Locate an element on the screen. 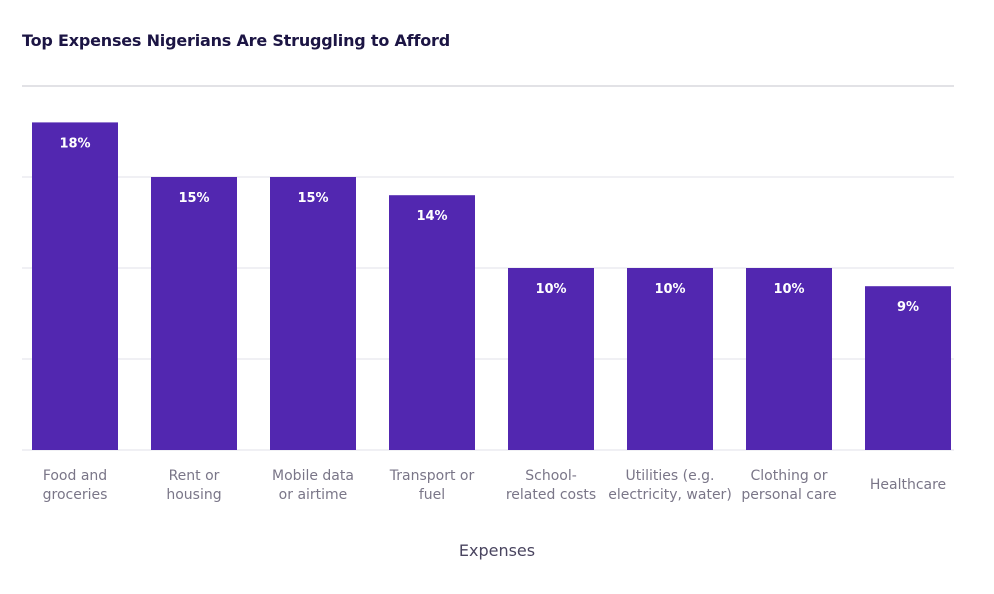 Image resolution: width=994 pixels, height=594 pixels. category-label: Utilities (e.g. electricity, water) is located at coordinates (670, 485).